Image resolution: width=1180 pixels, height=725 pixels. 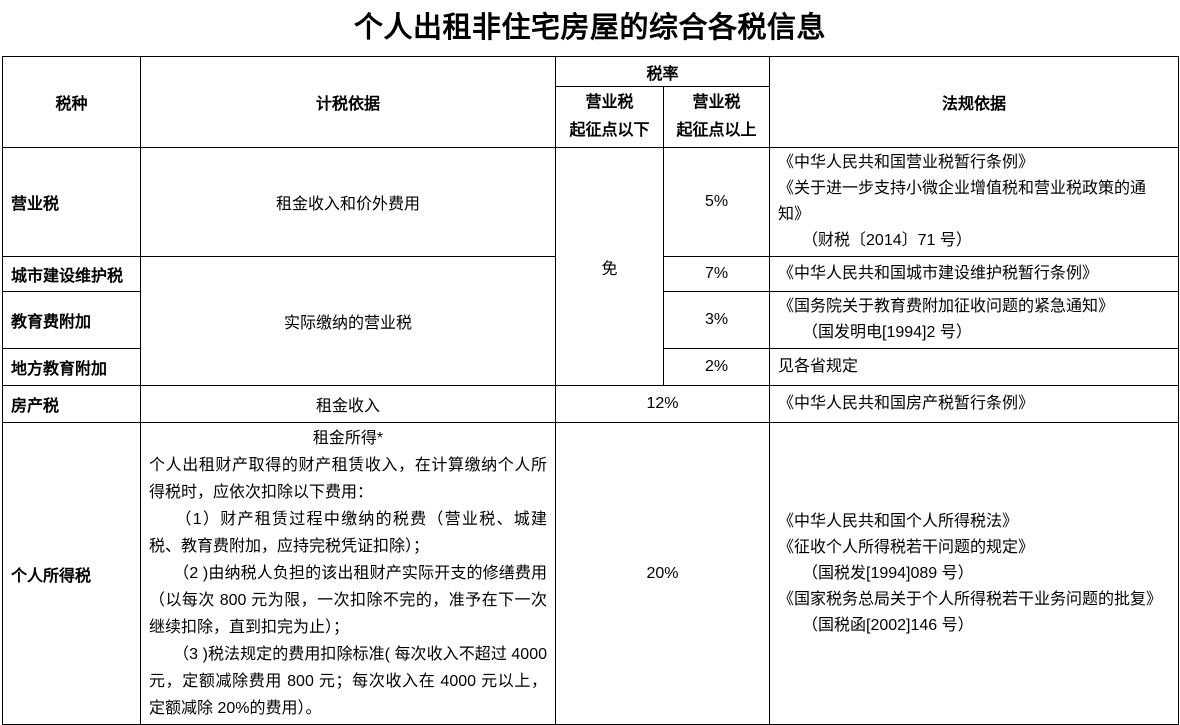 I want to click on table-row-local-education-surcharge: 地方教育附加 2% 见各省规定, so click(x=591, y=367).